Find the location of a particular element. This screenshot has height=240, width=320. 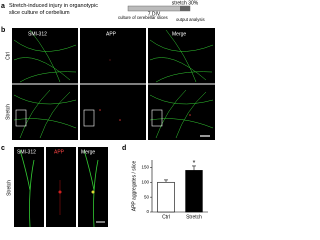

row-label: Ctrl is located at coordinates (8, 56).